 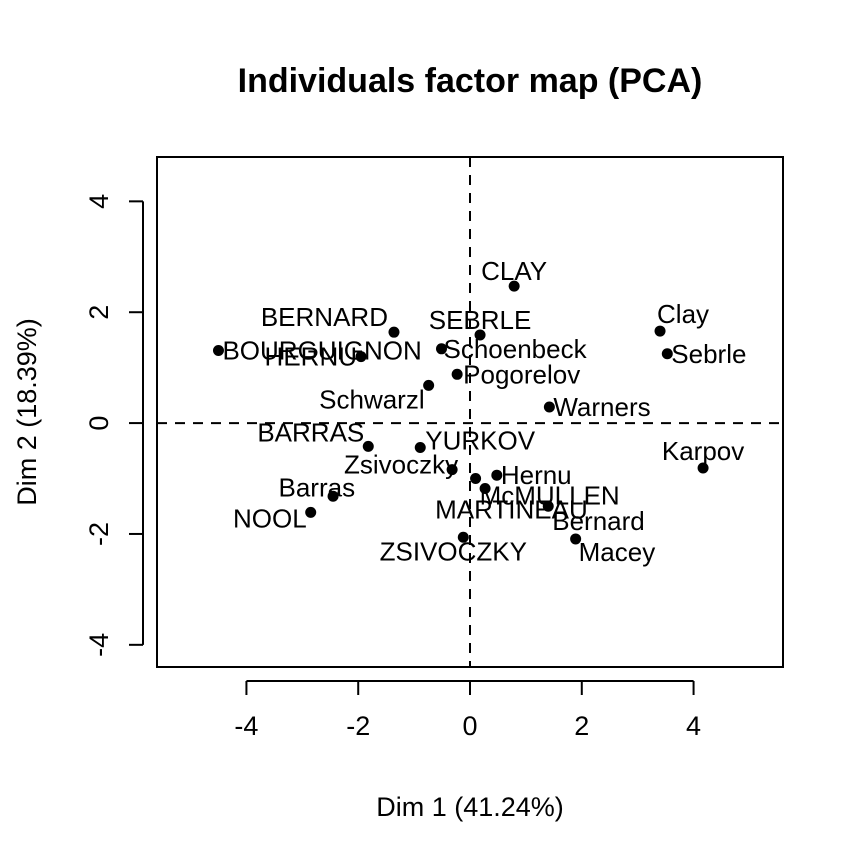 I want to click on y-tick-label: -2, so click(x=99, y=534).